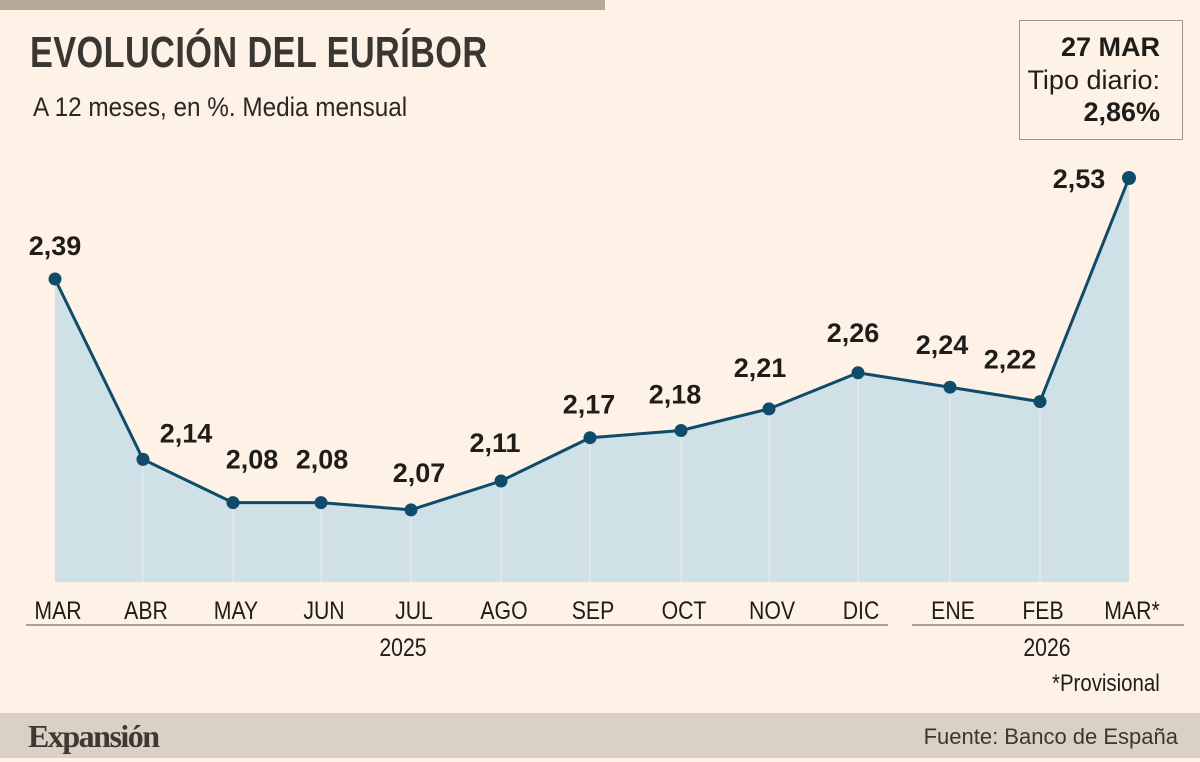  What do you see at coordinates (1121, 112) in the screenshot?
I see `daily-rate-value: 2,86%` at bounding box center [1121, 112].